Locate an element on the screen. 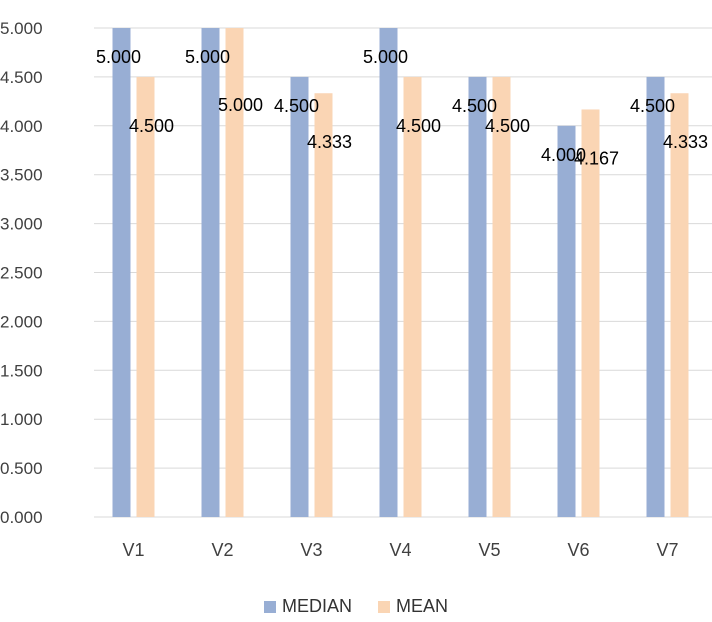 Image resolution: width=712 pixels, height=622 pixels. x-tick-label: V3 is located at coordinates (311, 550).